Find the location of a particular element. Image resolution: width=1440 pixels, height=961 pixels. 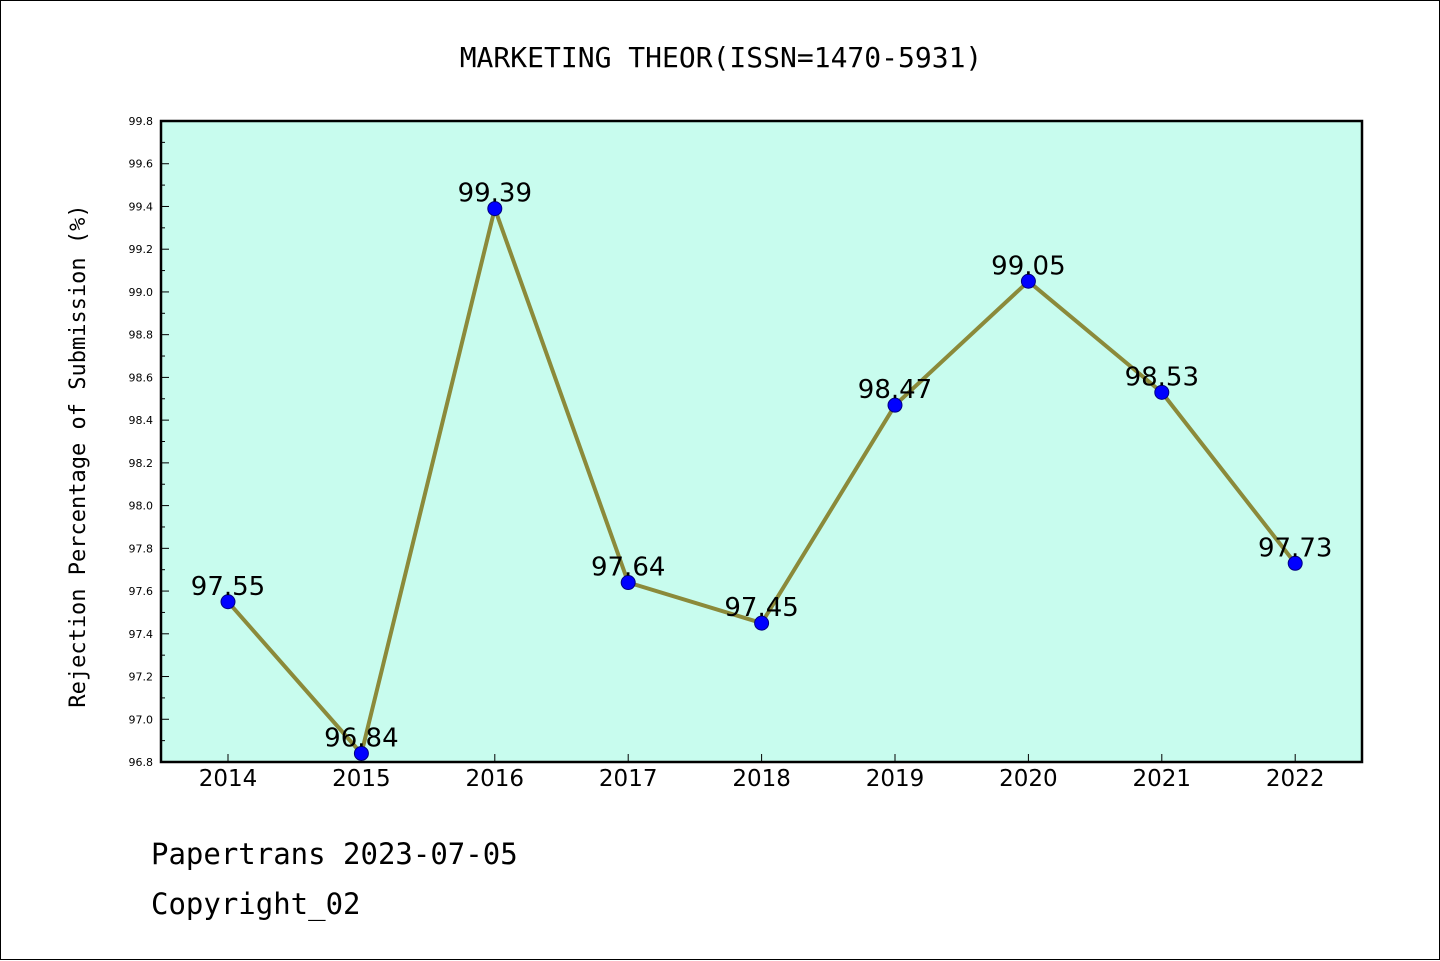

y-tick-label: 98.0 is located at coordinates (141, 506).